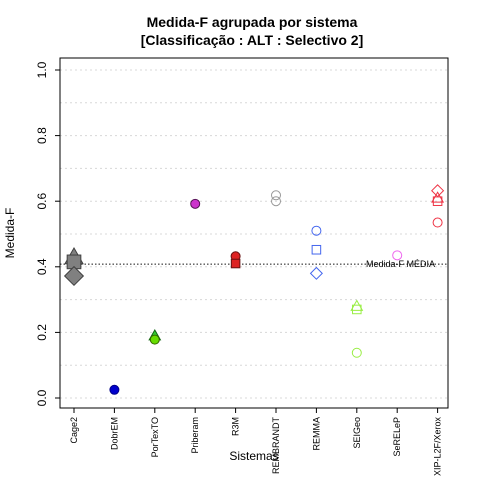  I want to click on y-axis: 0.0 0.2 0.4 0.6 0.8 1.0, so click(47, 233).